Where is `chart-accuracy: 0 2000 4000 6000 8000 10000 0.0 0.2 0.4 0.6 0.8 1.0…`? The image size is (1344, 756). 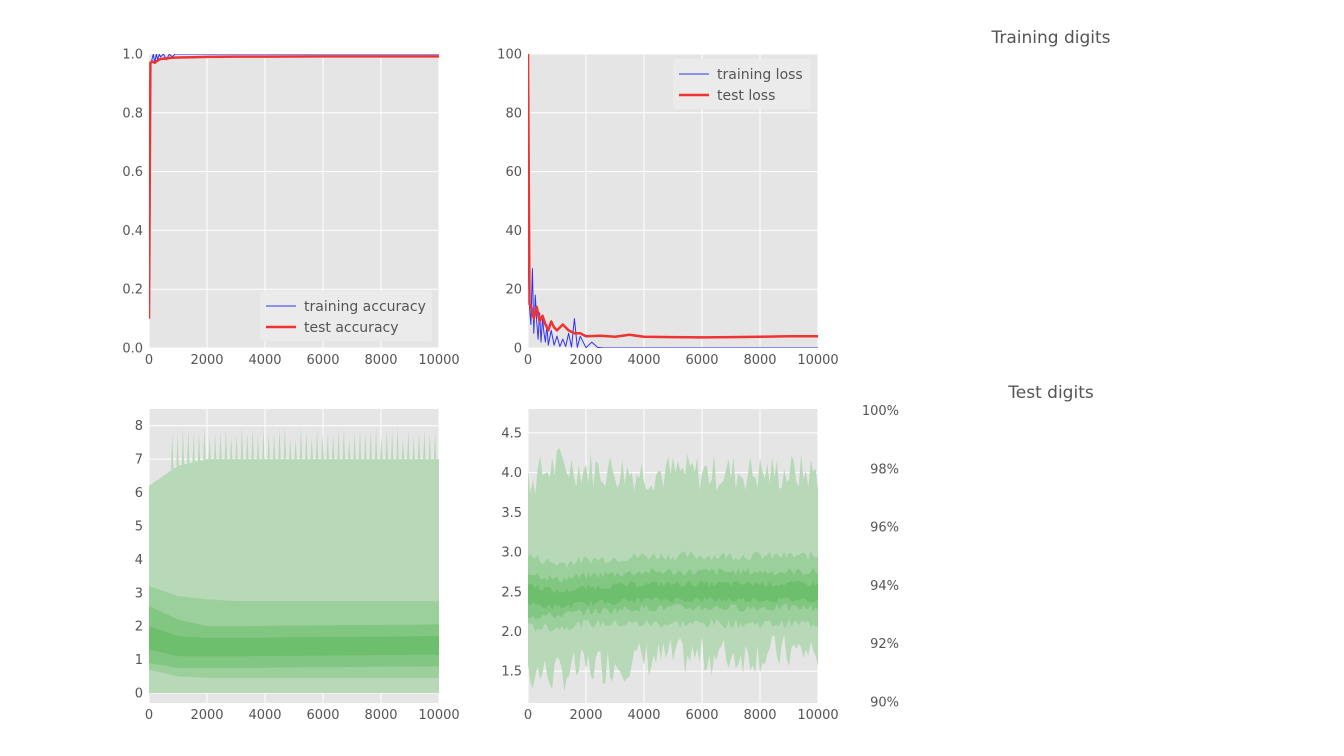
chart-accuracy: 0 2000 4000 6000 8000 10000 0.0 0.2 0.4 0.6 0.8 1.0… is located at coordinates (290, 208).